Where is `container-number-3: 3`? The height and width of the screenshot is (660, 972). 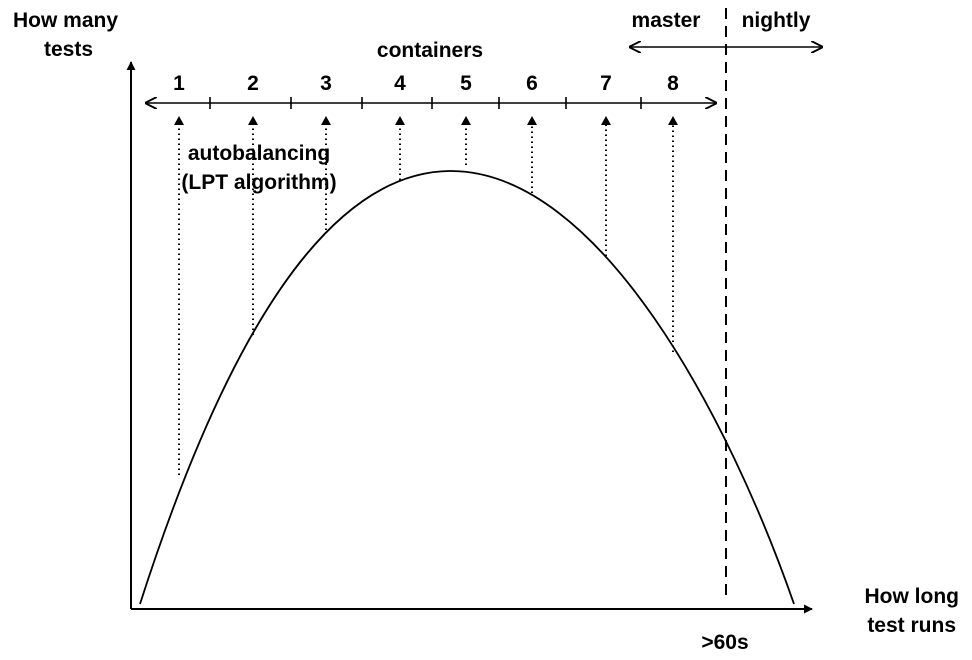
container-number-3: 3 is located at coordinates (326, 83).